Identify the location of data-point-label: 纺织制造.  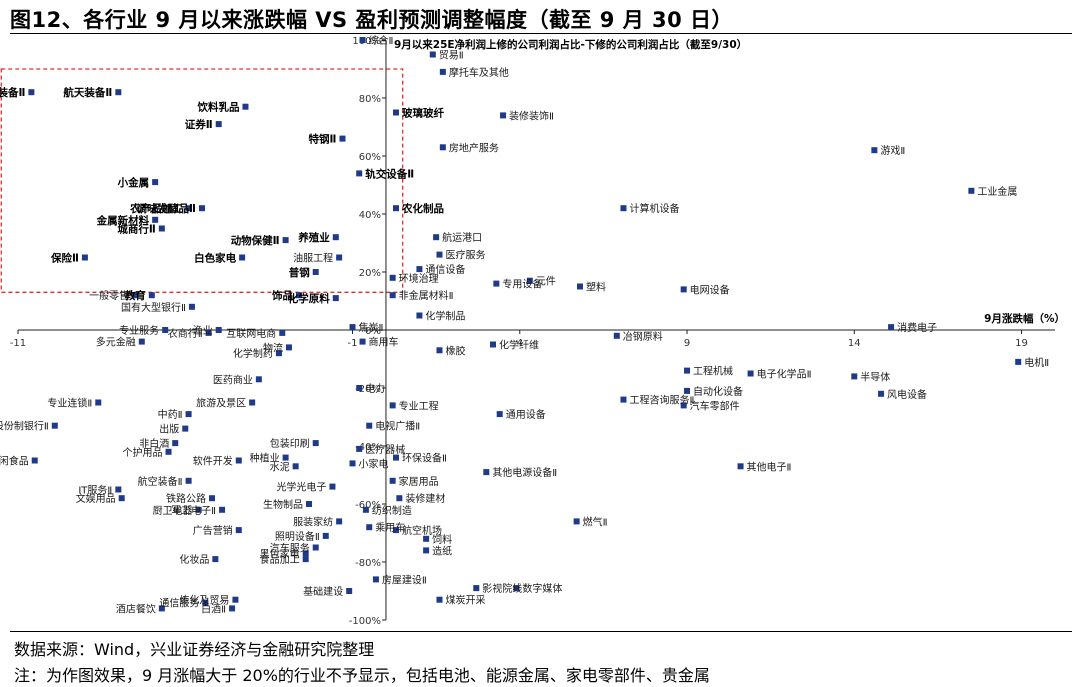
(392, 510).